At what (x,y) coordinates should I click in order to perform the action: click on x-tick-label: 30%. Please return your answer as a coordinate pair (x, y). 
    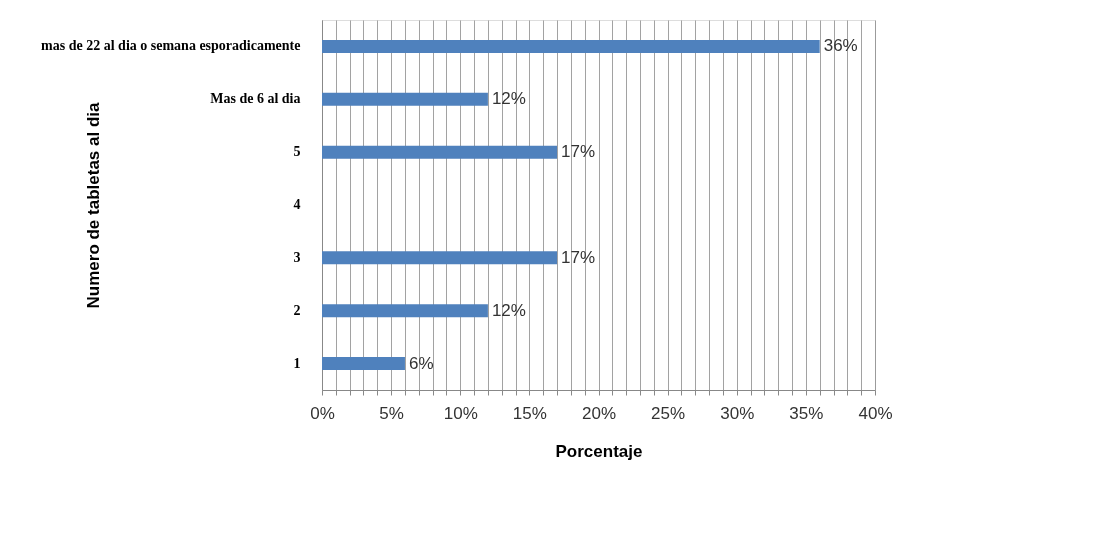
    Looking at the image, I should click on (737, 413).